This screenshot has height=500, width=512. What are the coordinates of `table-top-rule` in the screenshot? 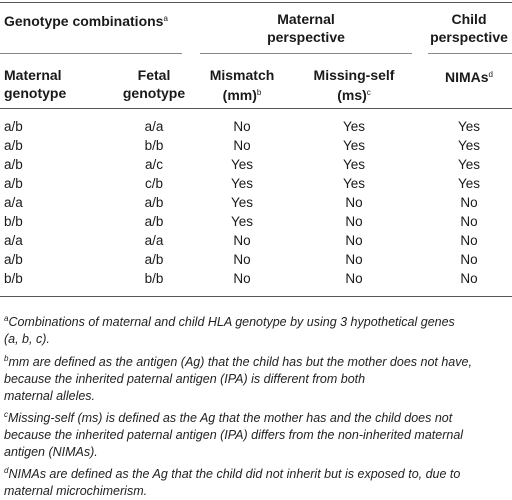 It's located at (256, 2).